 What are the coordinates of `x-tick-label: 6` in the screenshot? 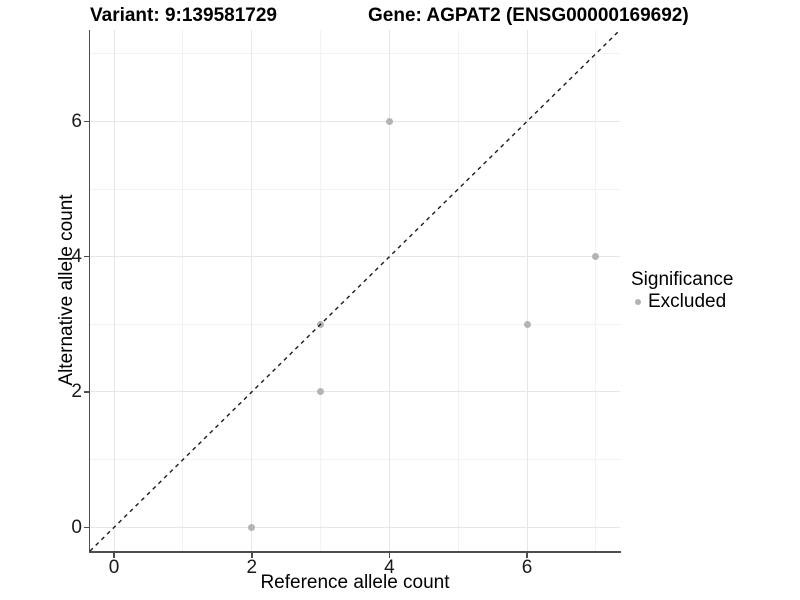 It's located at (527, 567).